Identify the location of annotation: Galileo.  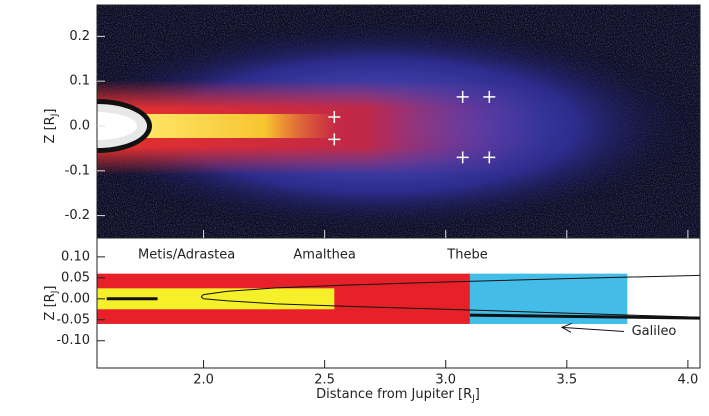
(654, 331).